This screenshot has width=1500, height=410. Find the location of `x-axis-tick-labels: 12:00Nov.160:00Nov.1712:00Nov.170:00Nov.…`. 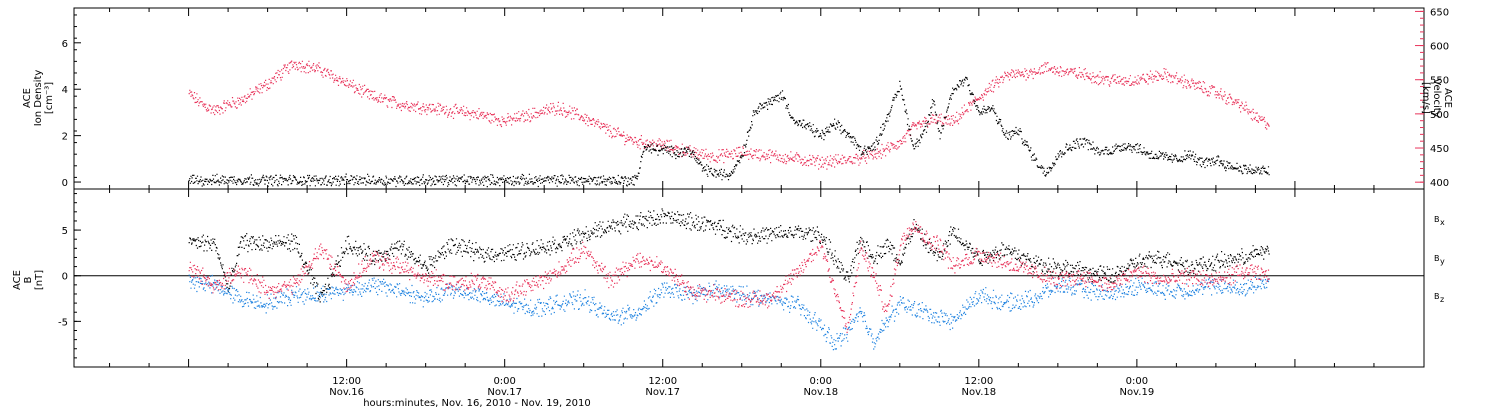

x-axis-tick-labels: 12:00Nov.160:00Nov.1712:00Nov.170:00Nov.… is located at coordinates (741, 387).